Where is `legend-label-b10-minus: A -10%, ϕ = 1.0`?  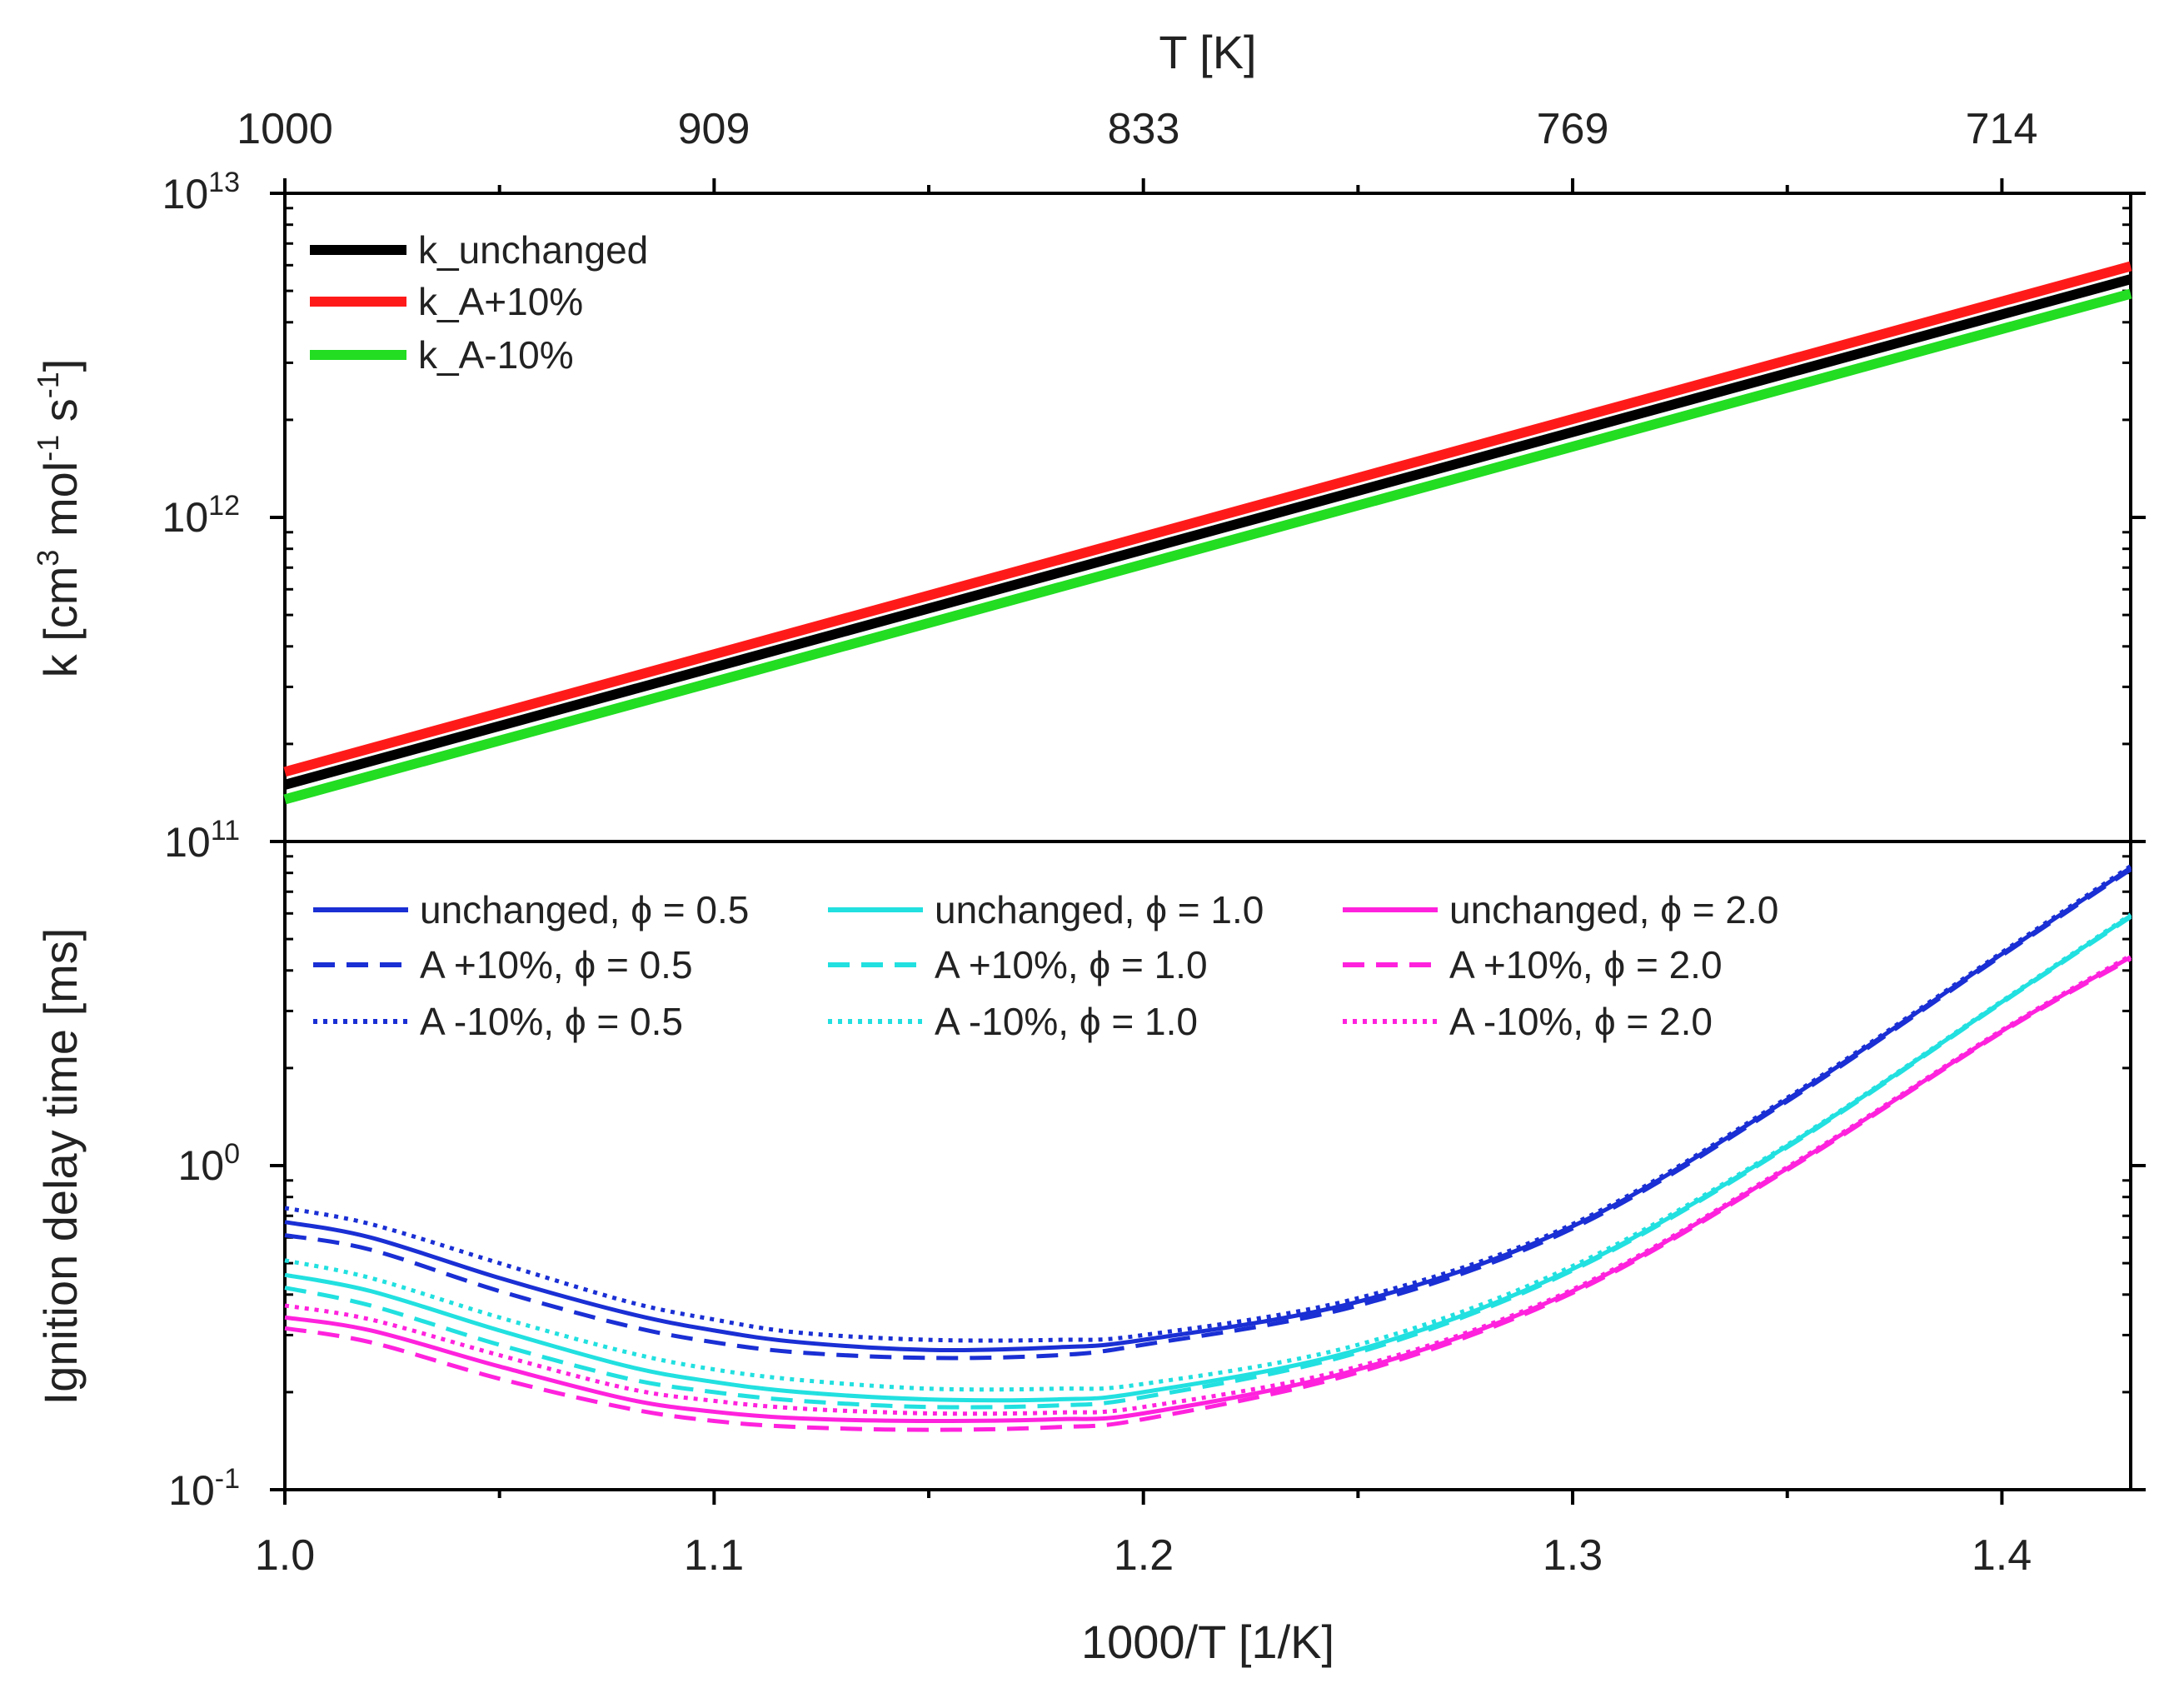
legend-label-b10-minus: A -10%, ϕ = 1.0 is located at coordinates (1066, 1021).